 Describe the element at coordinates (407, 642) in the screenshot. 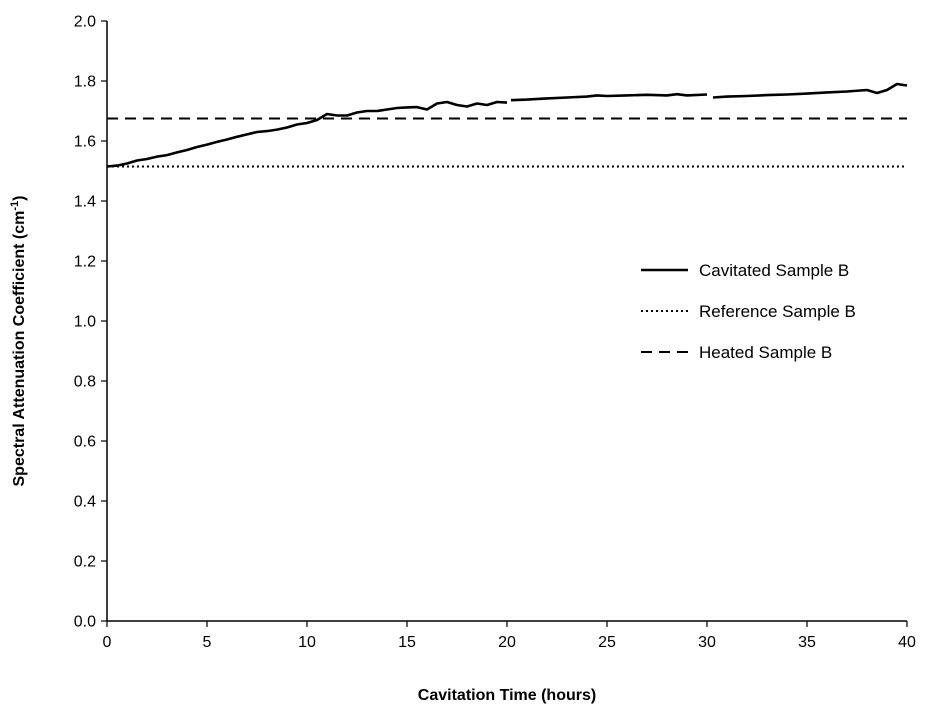

I see `x-tick-label: 15` at that location.